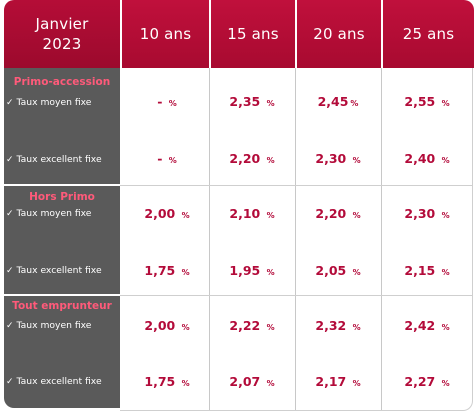 The height and width of the screenshot is (412, 474). What do you see at coordinates (62, 306) in the screenshot?
I see `group-title: Tout emprunteur` at bounding box center [62, 306].